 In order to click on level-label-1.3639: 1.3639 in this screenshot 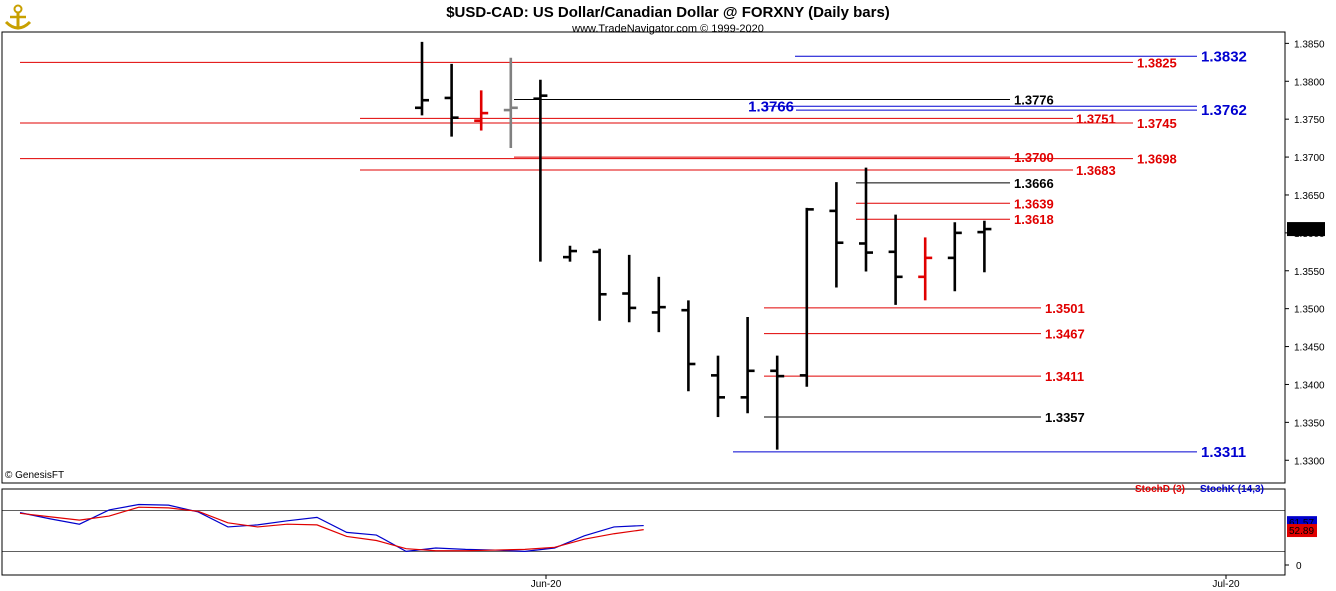, I will do `click(1034, 203)`.